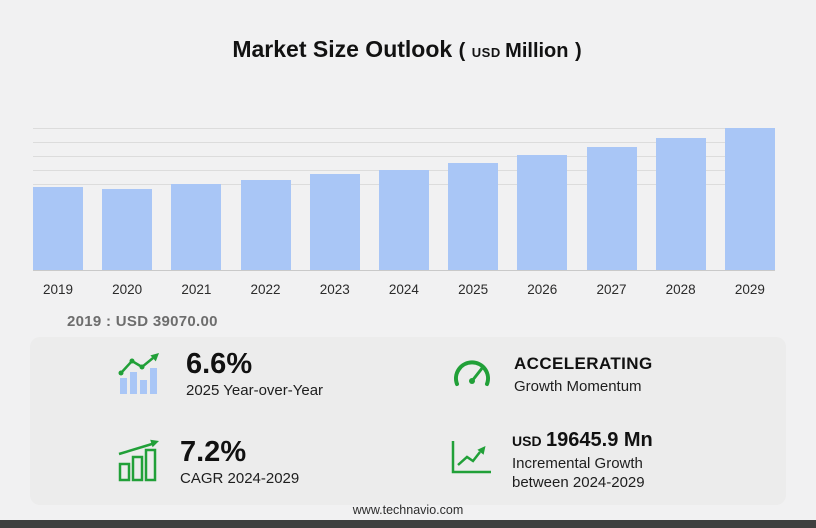 The image size is (816, 528). Describe the element at coordinates (127, 229) in the screenshot. I see `bar-2020` at that location.